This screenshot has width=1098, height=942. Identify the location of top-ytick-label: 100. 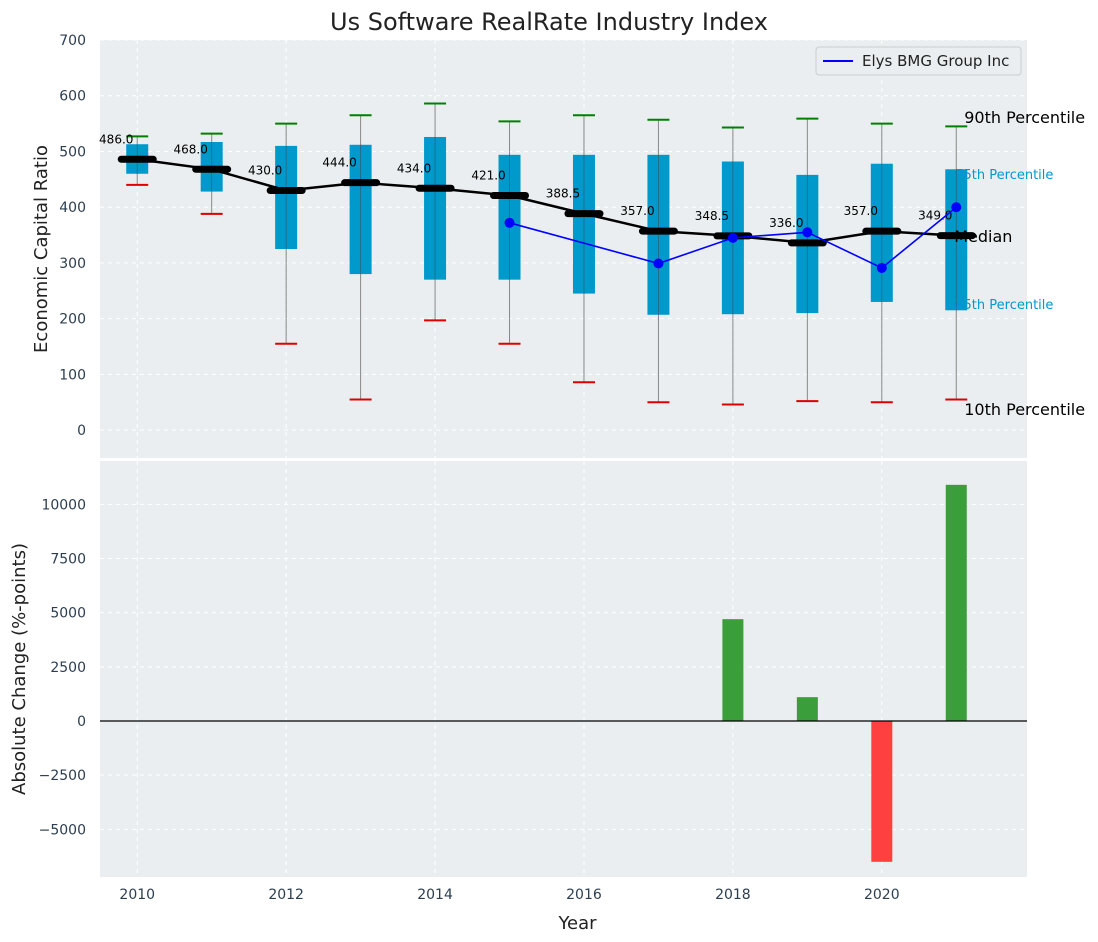
(72, 375).